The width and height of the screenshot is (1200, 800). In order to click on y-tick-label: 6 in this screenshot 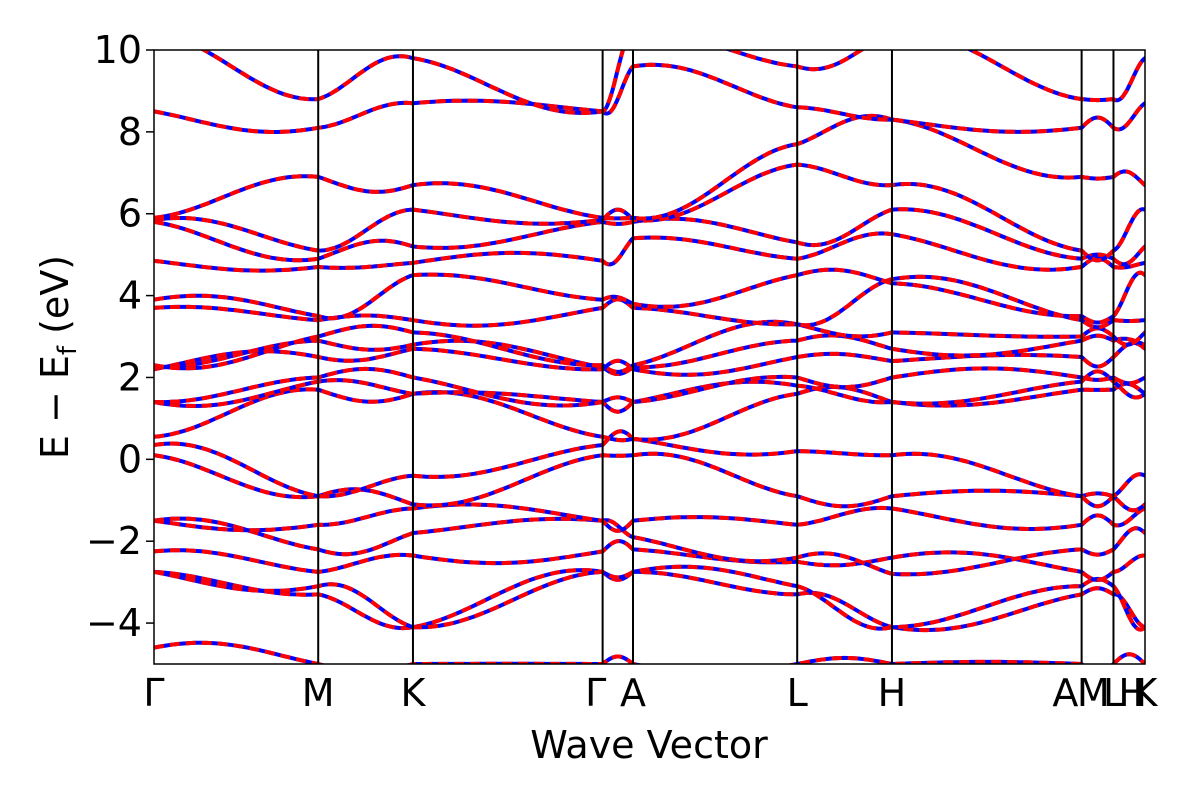, I will do `click(130, 214)`.